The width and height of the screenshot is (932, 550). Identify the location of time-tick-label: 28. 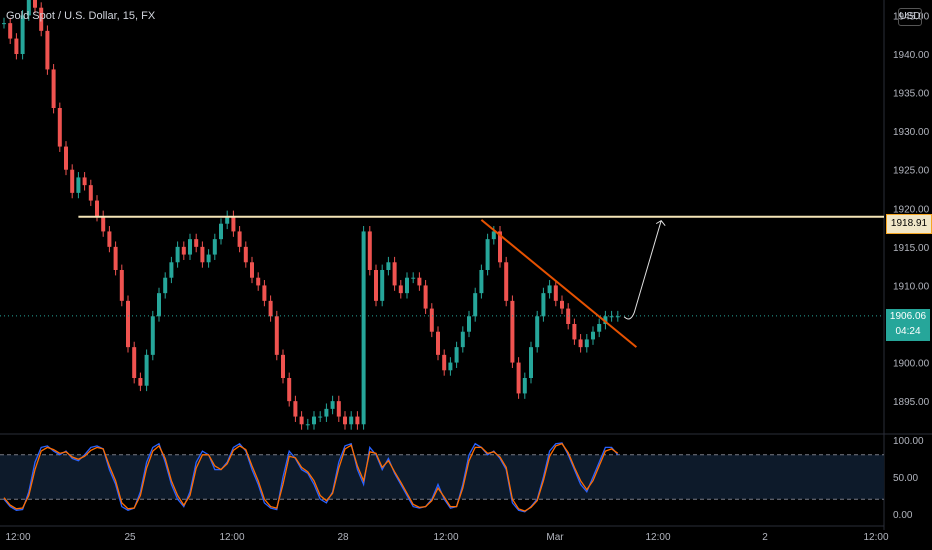
(343, 537).